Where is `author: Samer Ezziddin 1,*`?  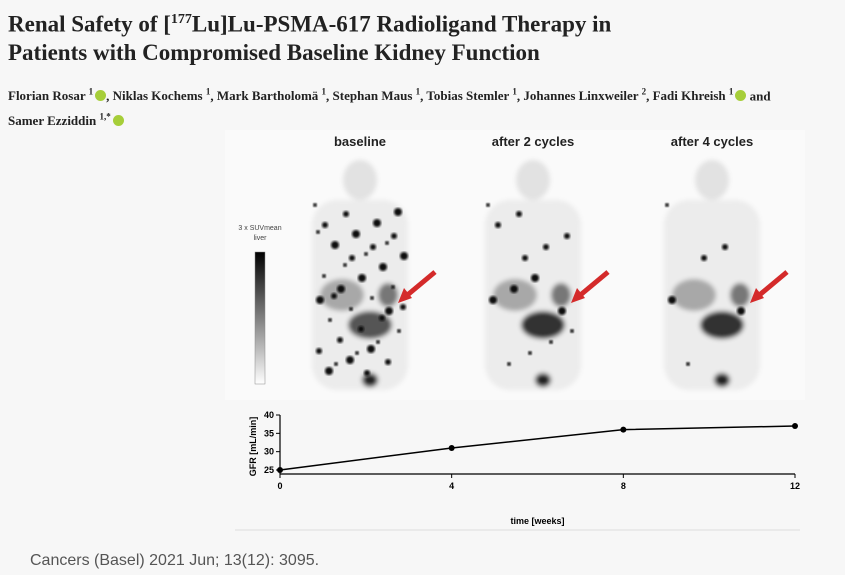 author: Samer Ezziddin 1,* is located at coordinates (66, 119).